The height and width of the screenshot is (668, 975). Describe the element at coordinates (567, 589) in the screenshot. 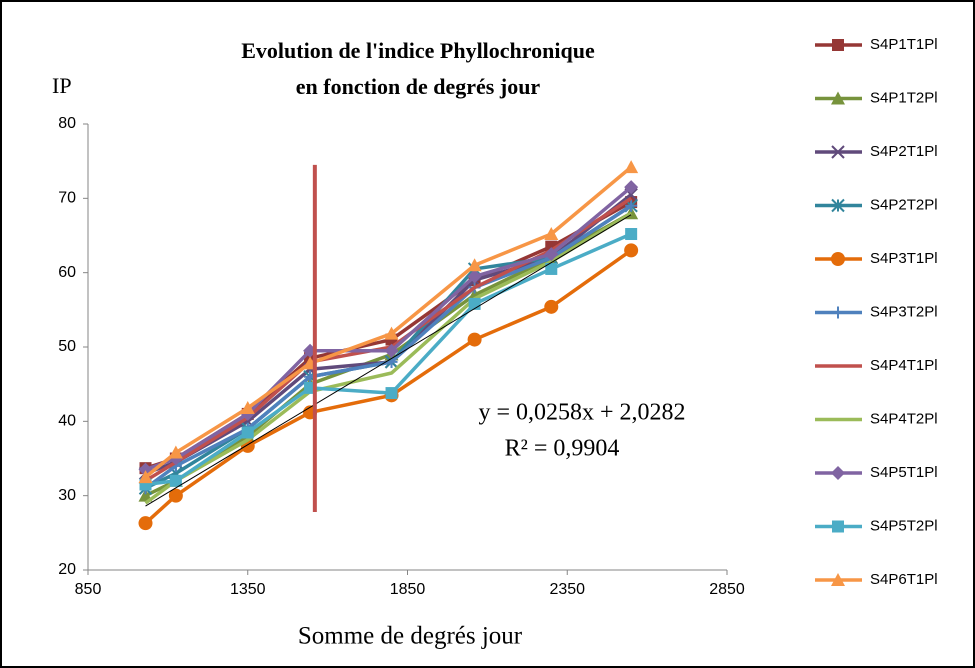

I see `x-tick-label: 2350` at that location.